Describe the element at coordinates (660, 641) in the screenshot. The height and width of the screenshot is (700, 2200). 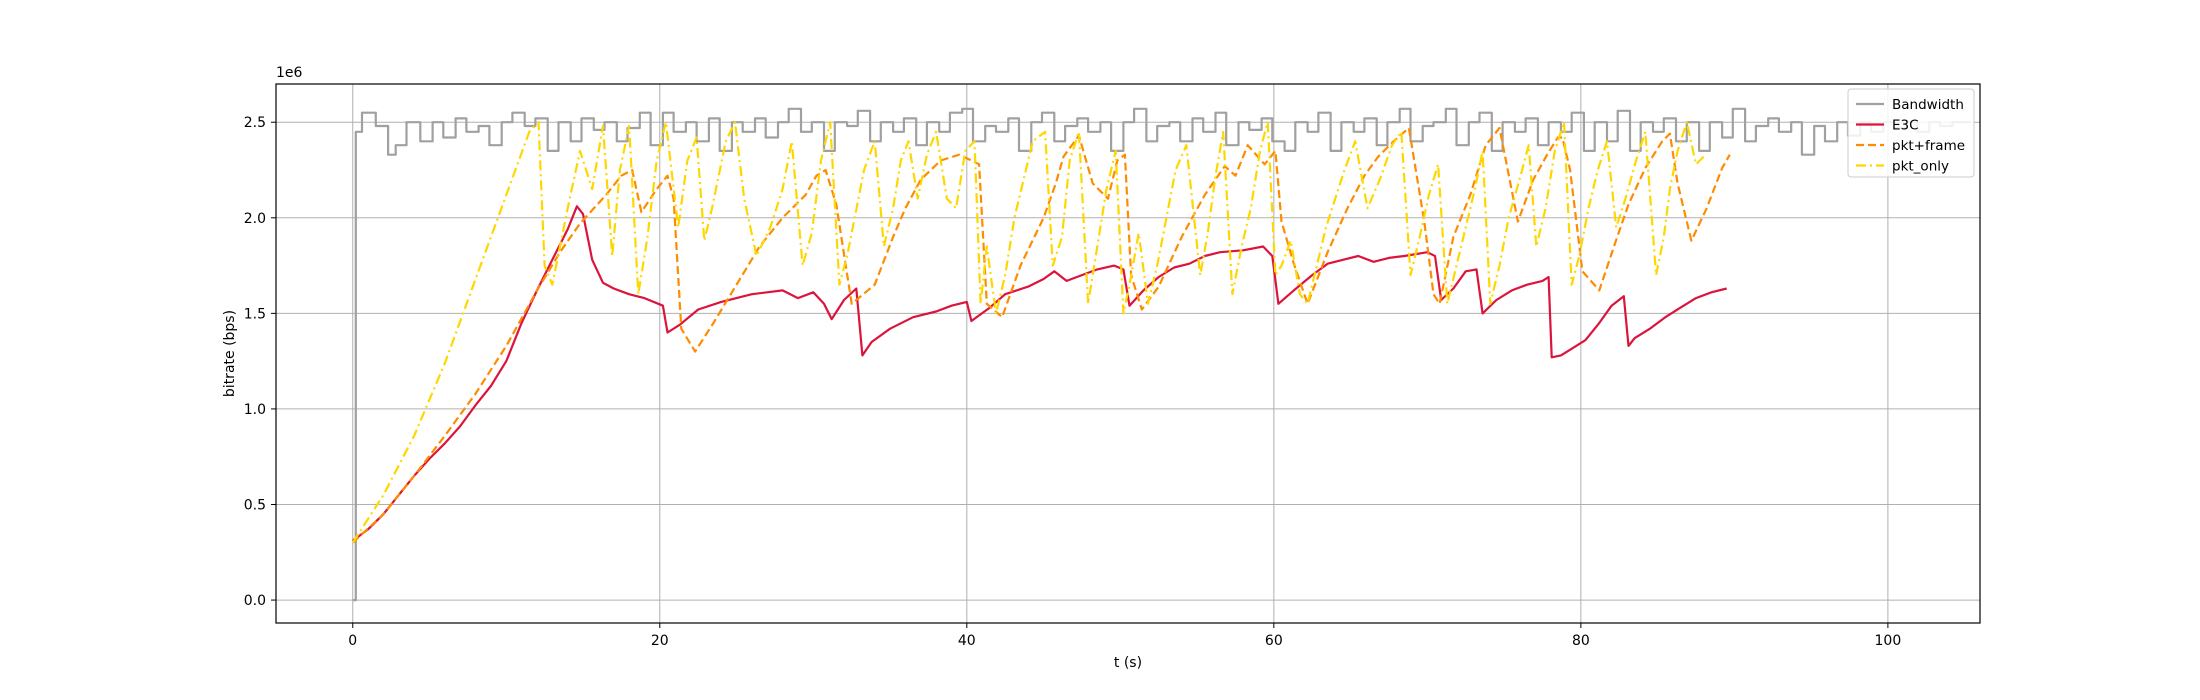
I see `x-tick-label: 20` at that location.